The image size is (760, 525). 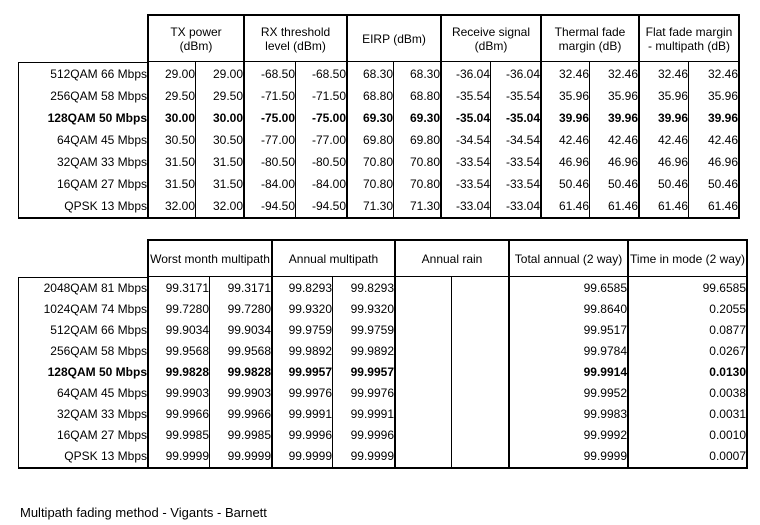 What do you see at coordinates (240, 414) in the screenshot?
I see `table-cell: 99.9966` at bounding box center [240, 414].